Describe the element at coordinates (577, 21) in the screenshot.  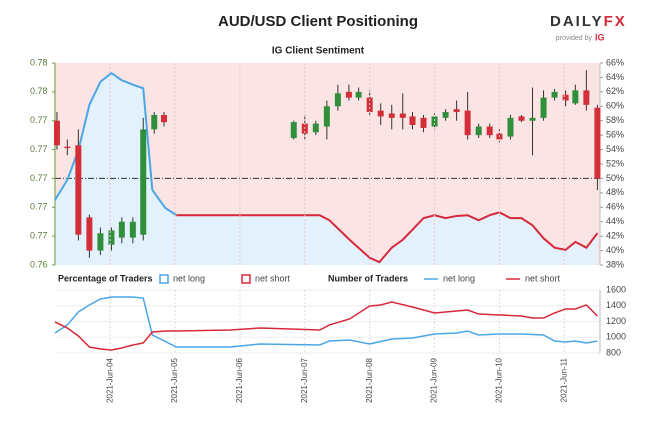
I see `logo-main: DAILY` at that location.